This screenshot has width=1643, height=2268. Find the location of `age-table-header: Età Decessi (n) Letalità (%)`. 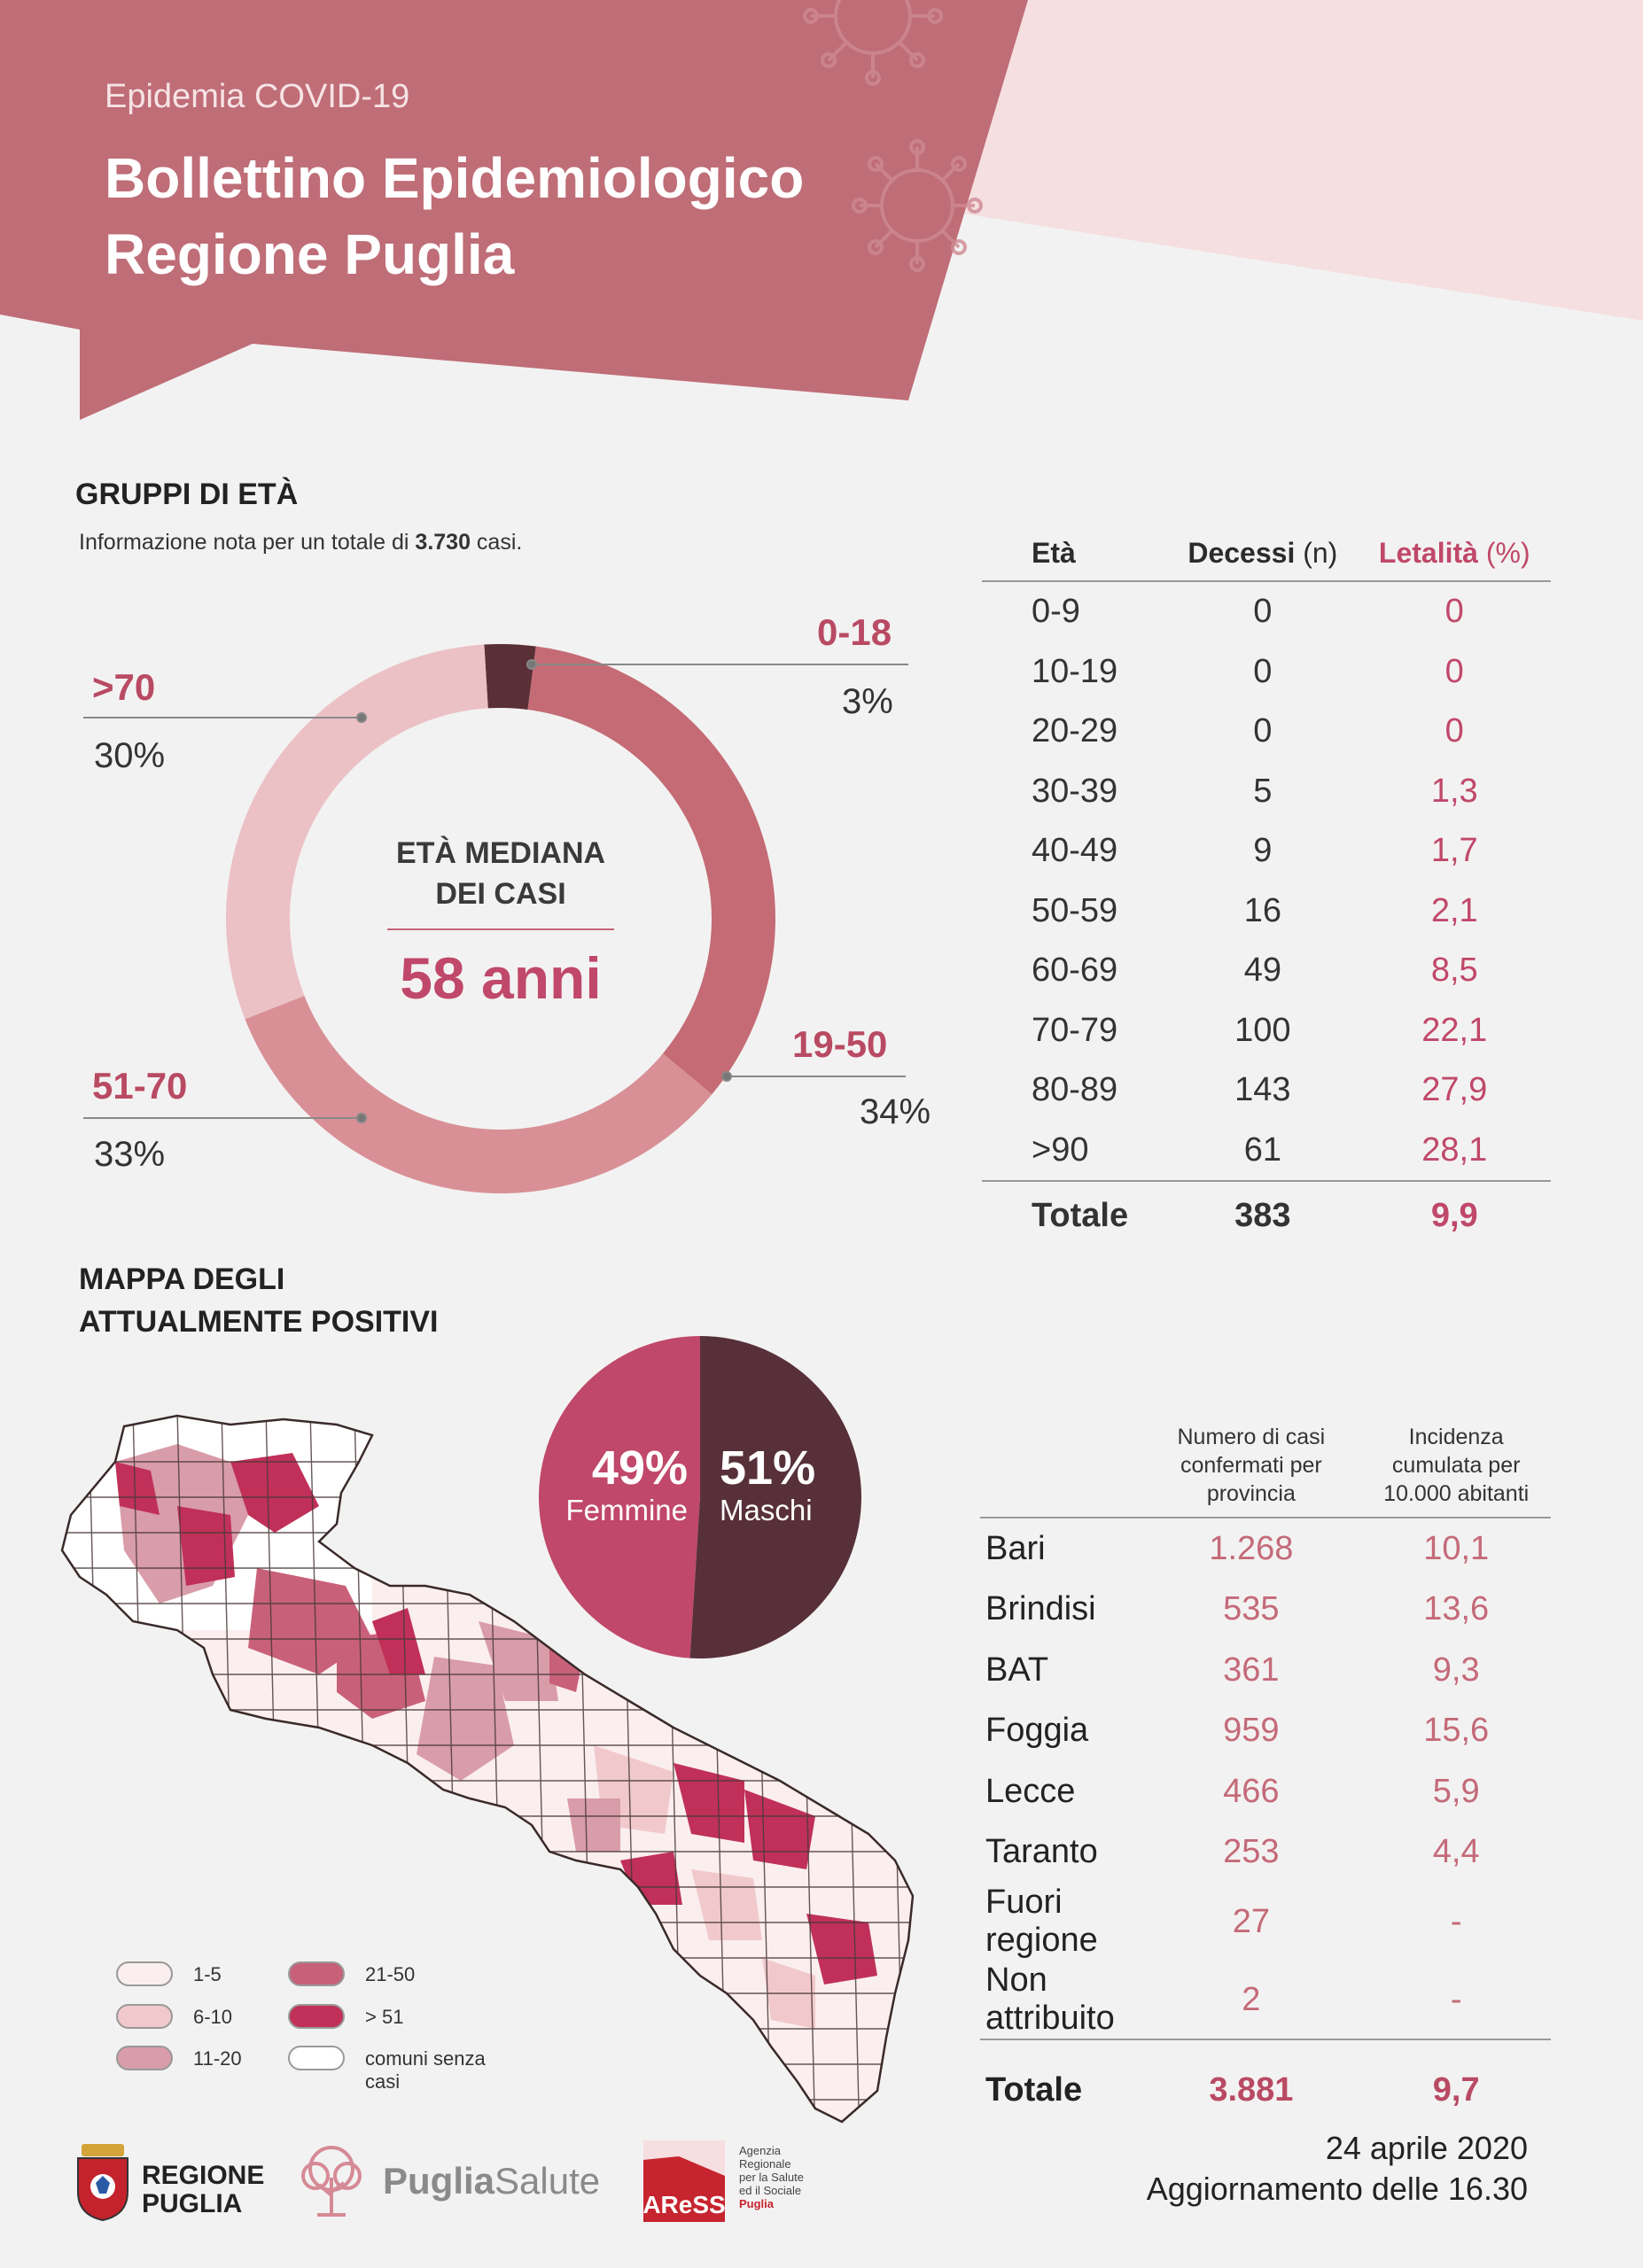

age-table-header: Età Decessi (n) Letalità (%) is located at coordinates (1266, 553).